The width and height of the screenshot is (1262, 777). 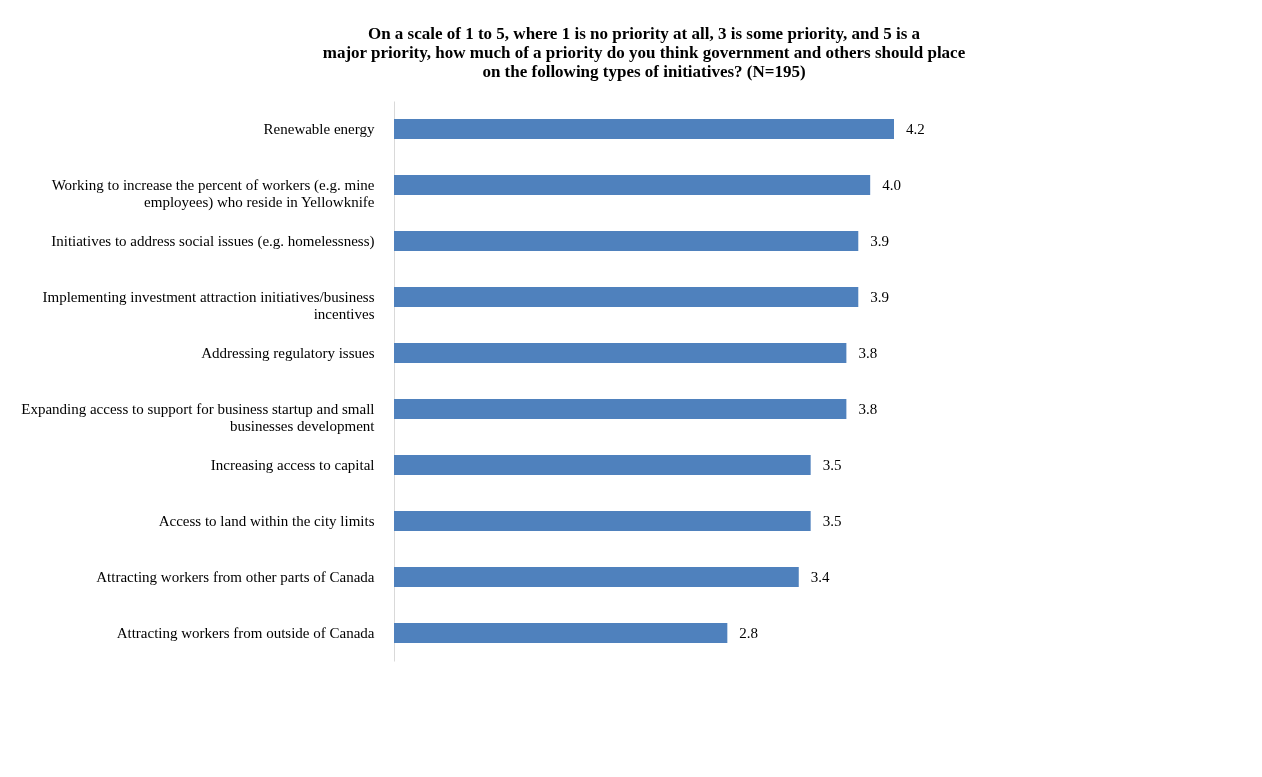 What do you see at coordinates (213, 194) in the screenshot?
I see `y-tick-label: Working to increase the percent of workers (e.g. mine employees) who reside in Yellowknife` at bounding box center [213, 194].